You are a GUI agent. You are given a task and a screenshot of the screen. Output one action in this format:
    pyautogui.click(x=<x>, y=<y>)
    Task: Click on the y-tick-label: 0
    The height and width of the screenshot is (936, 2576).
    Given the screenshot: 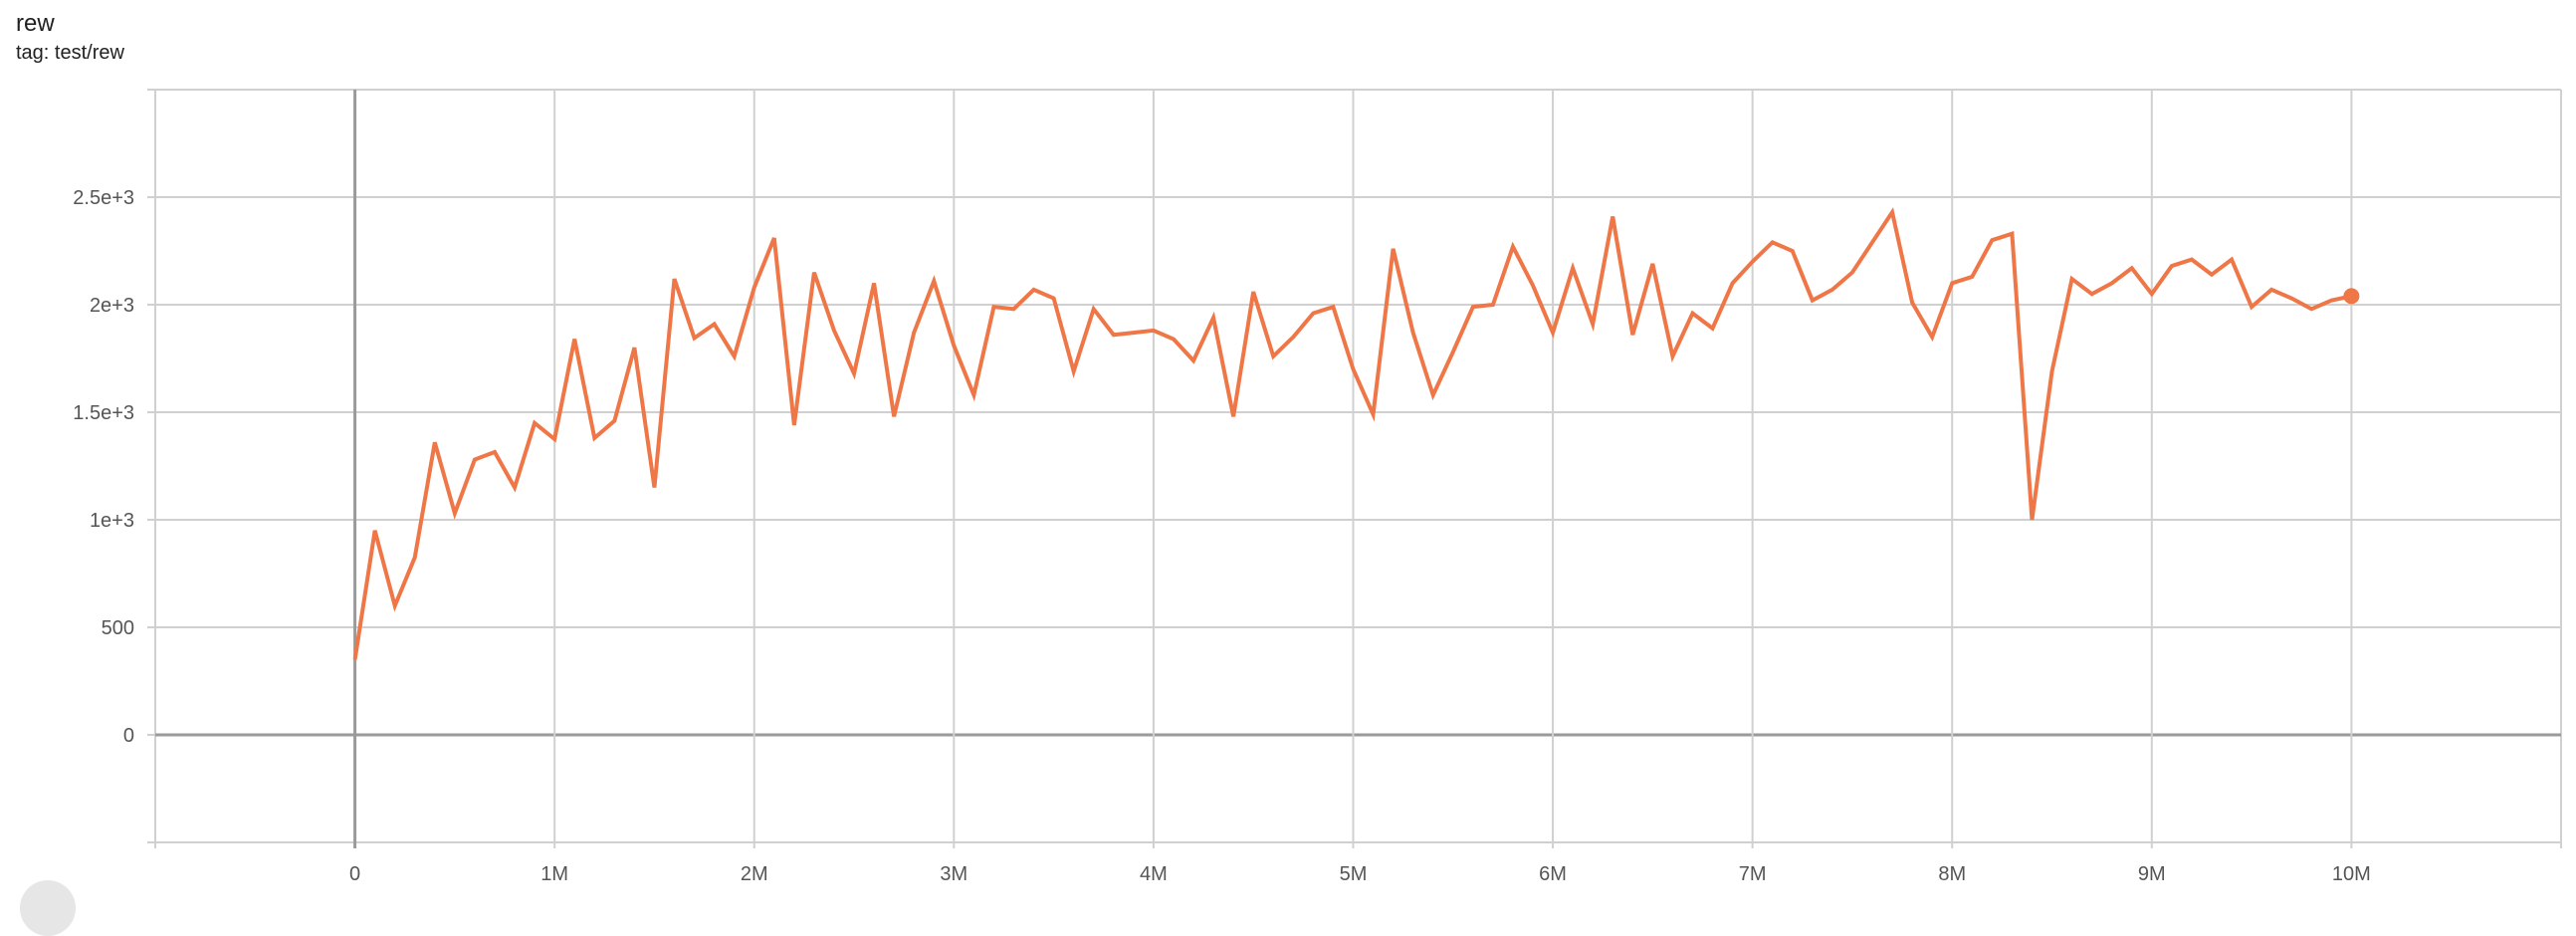 What is the action you would take?
    pyautogui.click(x=128, y=736)
    